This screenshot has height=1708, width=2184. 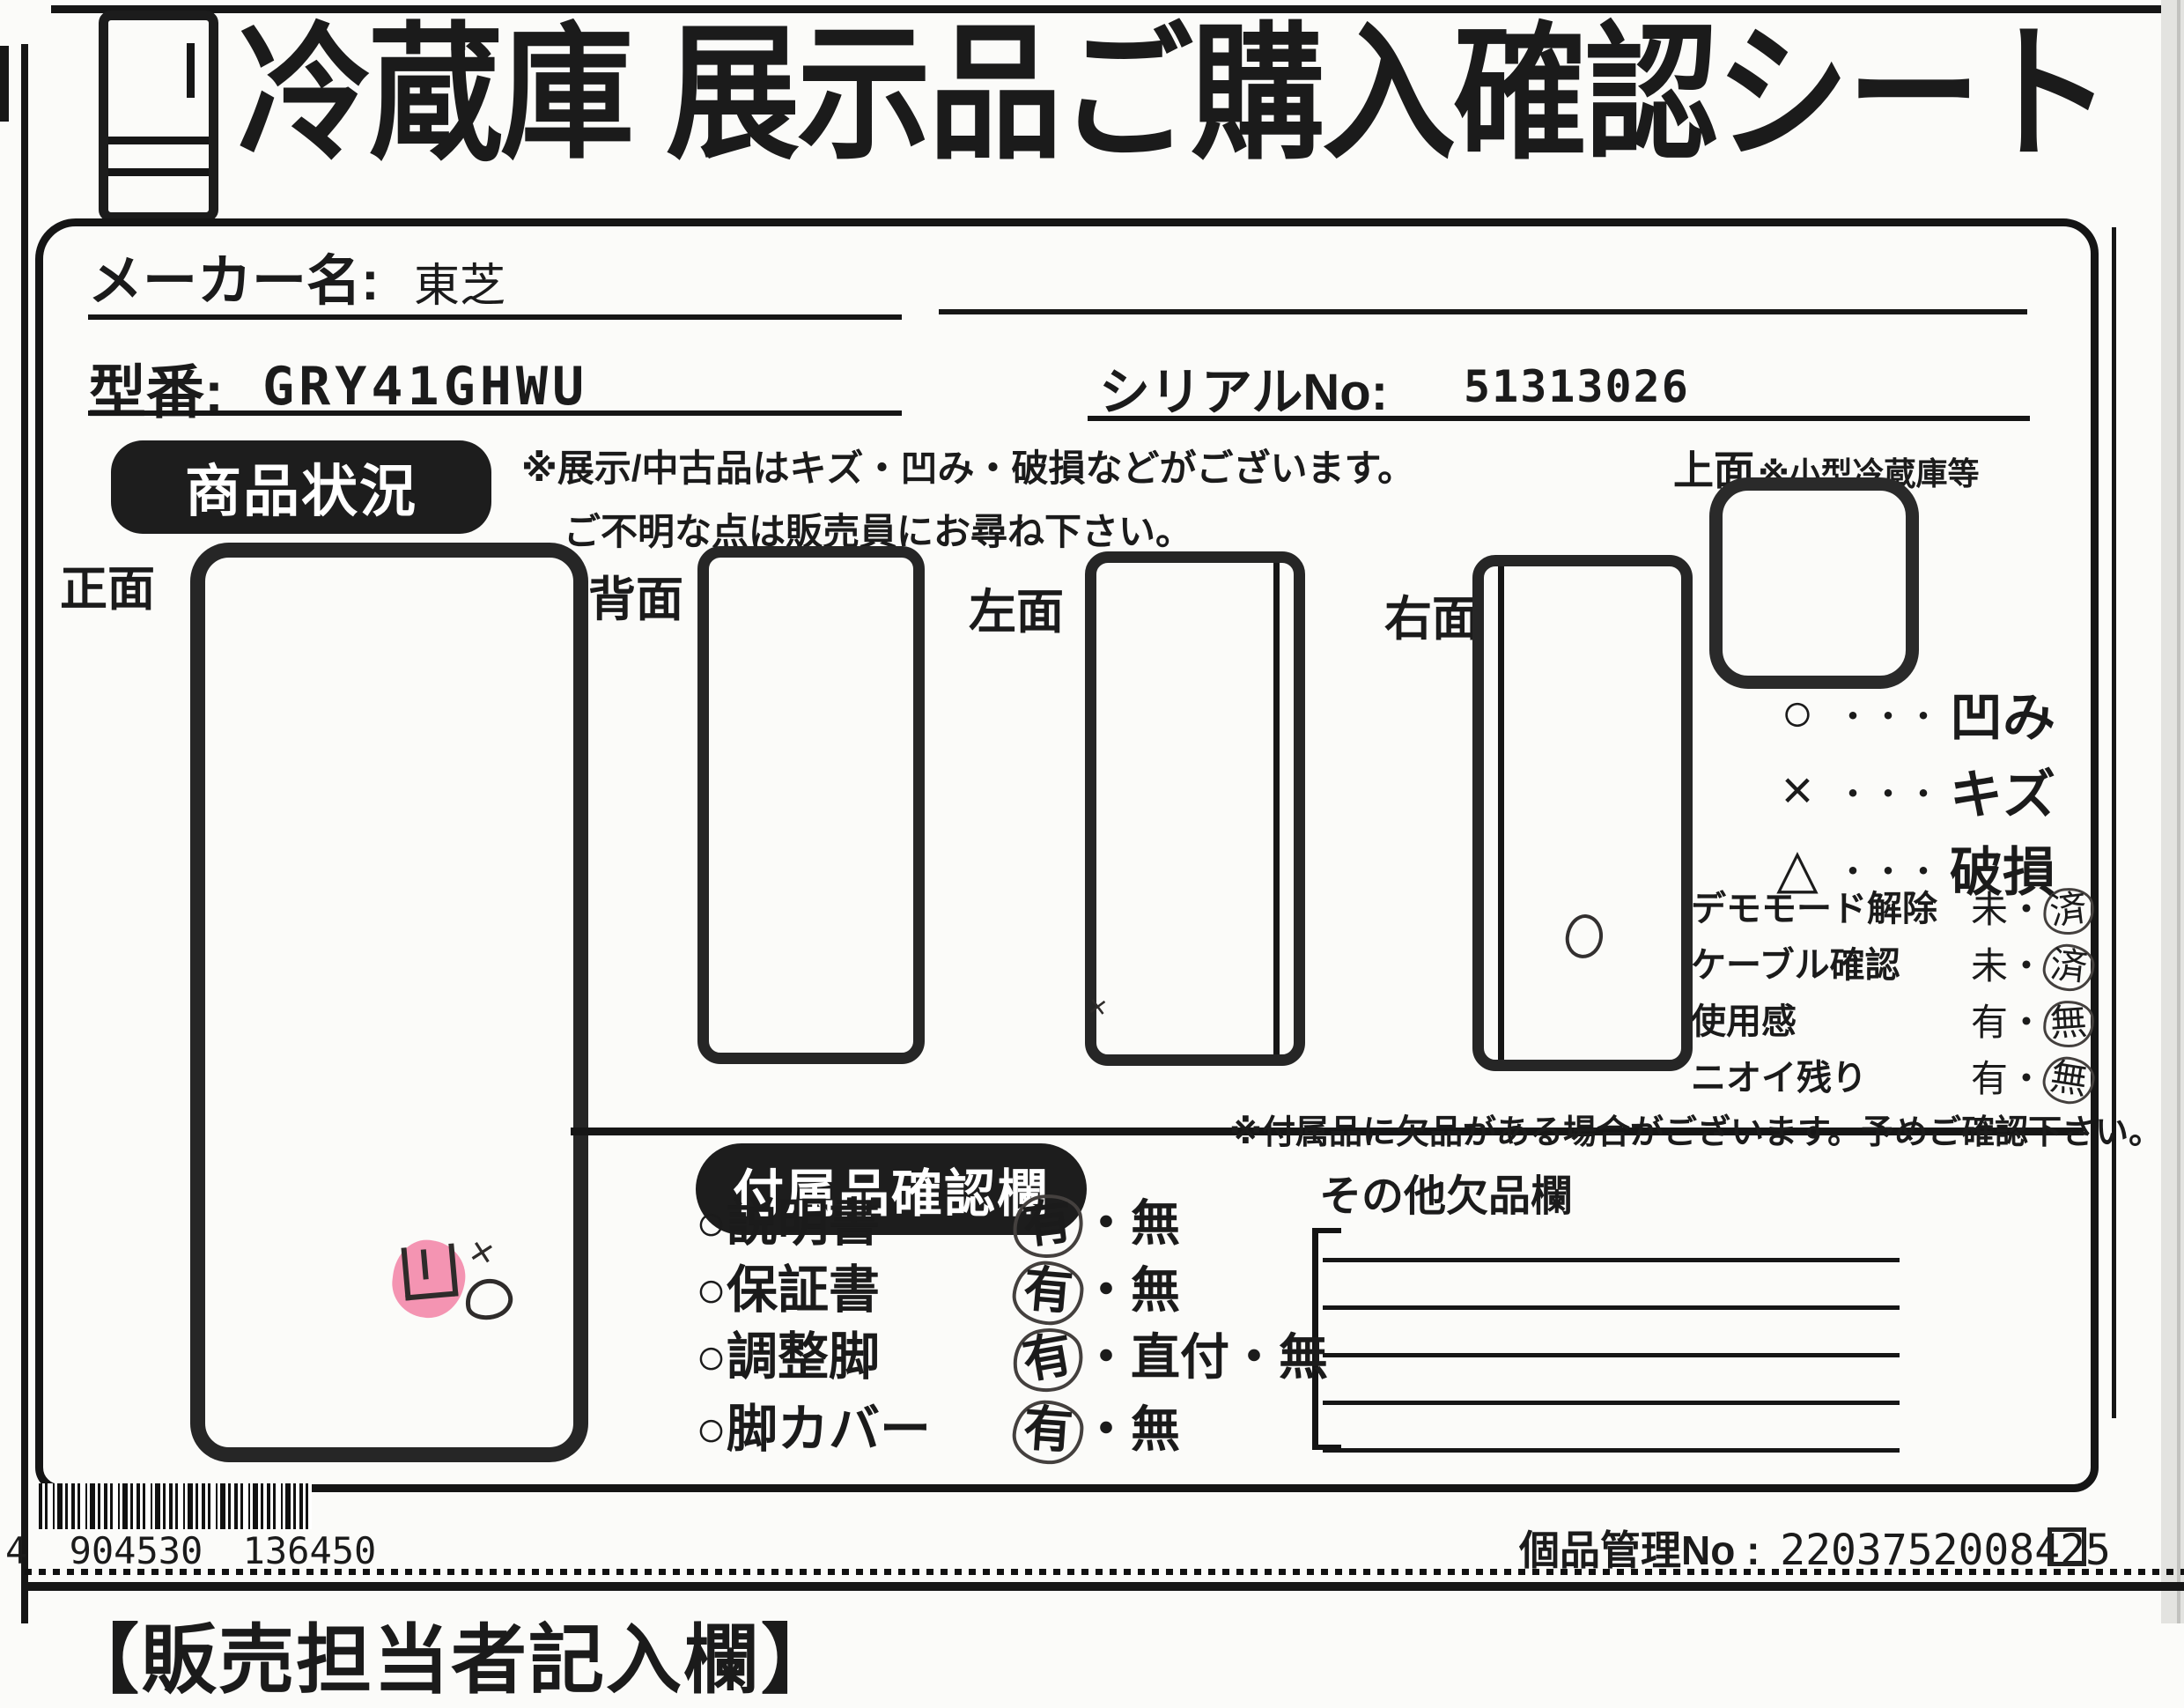 What do you see at coordinates (1797, 713) in the screenshot?
I see `dent-symbol: ○` at bounding box center [1797, 713].